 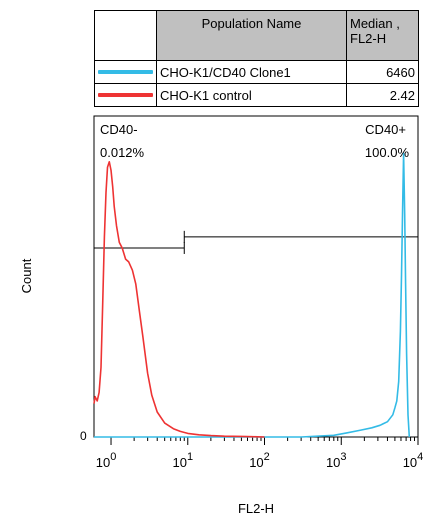 I want to click on median-header-line2: FL2-H, so click(x=368, y=38).